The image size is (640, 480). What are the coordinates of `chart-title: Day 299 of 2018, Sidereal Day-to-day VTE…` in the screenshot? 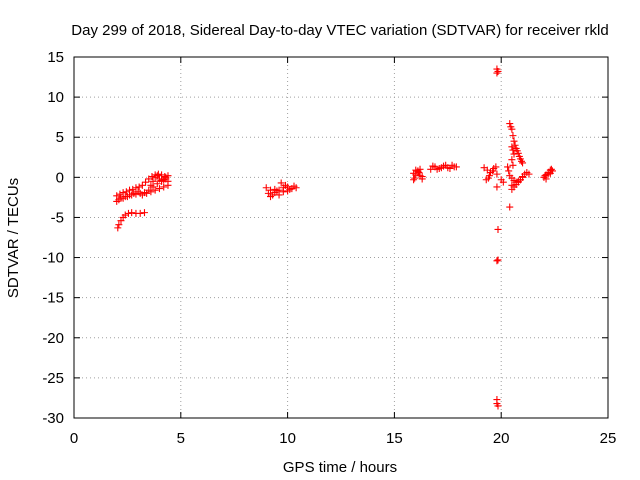 It's located at (339, 30).